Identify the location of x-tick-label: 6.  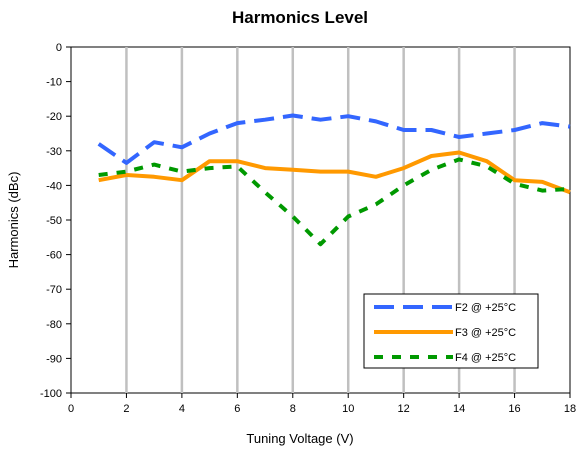
(237, 409).